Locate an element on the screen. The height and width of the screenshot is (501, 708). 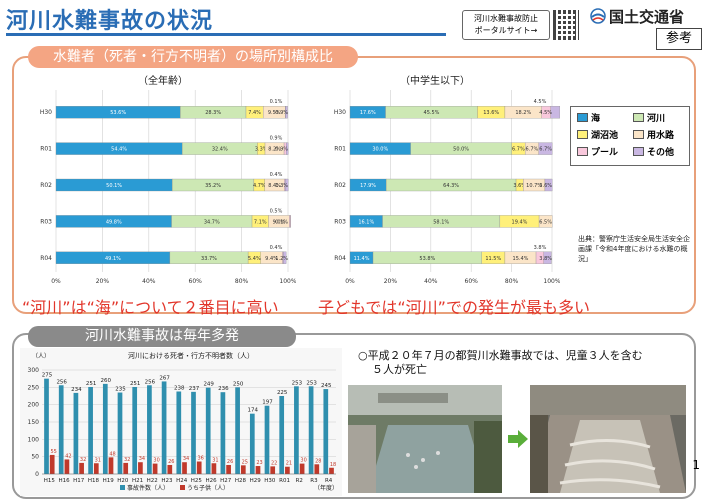
value-label: 250 is located at coordinates (238, 384).